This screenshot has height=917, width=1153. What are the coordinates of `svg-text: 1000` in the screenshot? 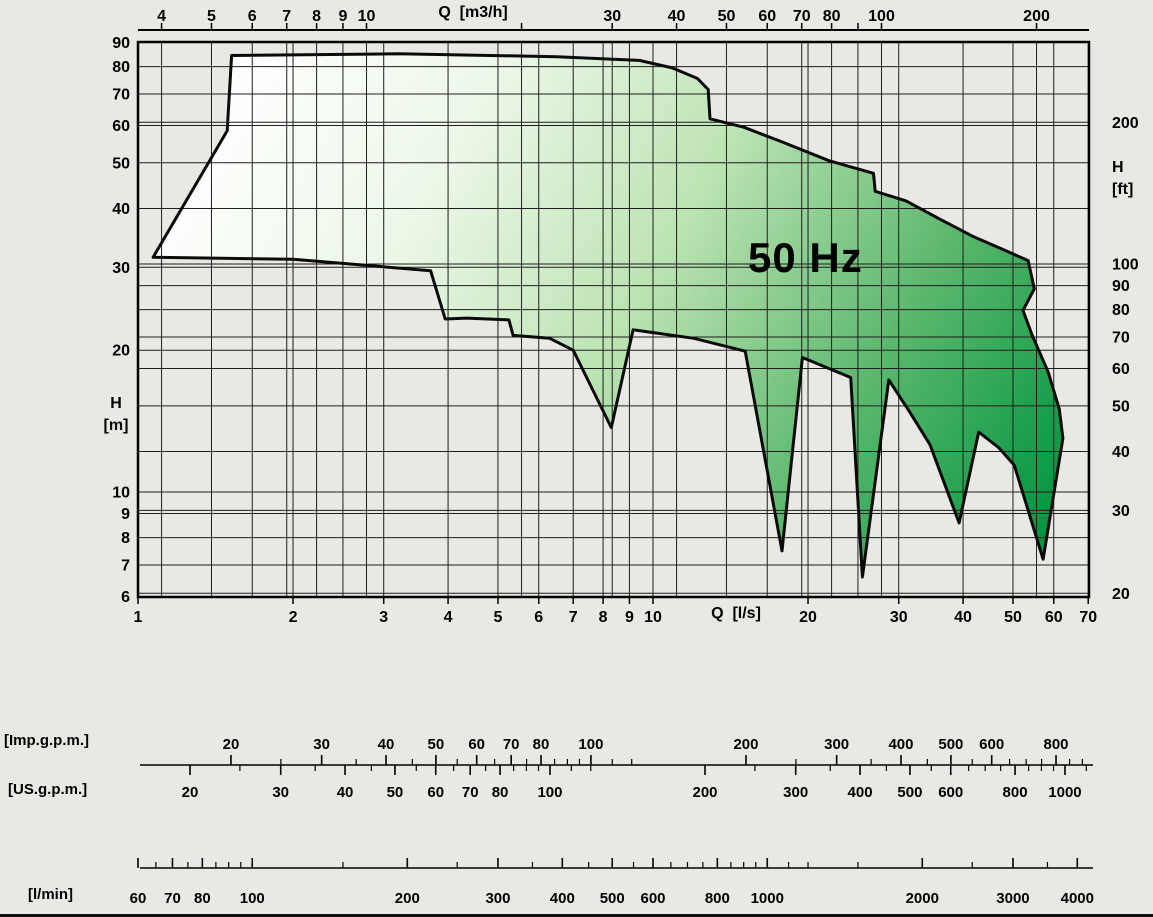 It's located at (1064, 792).